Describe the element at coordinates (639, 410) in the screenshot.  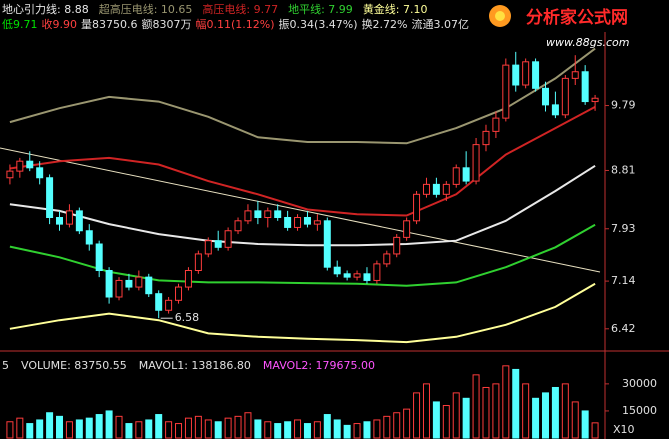
I see `y-tick-label: 15000` at that location.